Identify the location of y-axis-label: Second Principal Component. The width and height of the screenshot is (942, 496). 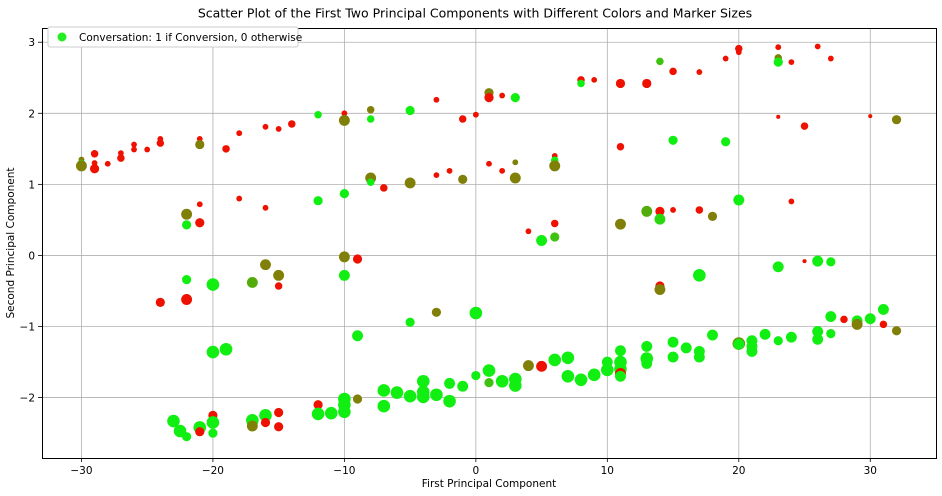
(11, 242).